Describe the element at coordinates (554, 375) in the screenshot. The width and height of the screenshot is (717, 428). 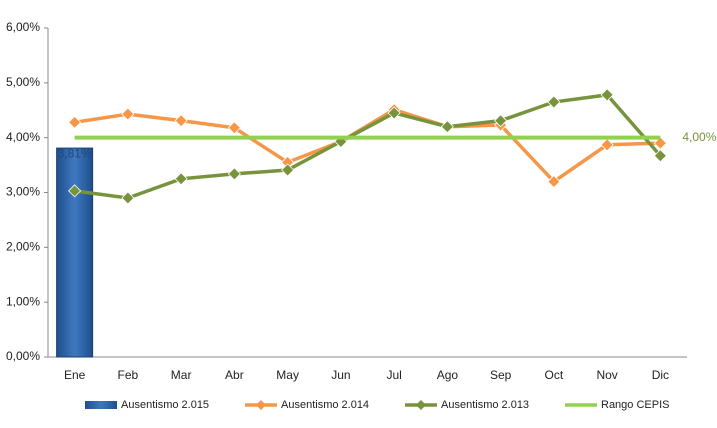
I see `x-tick-label: Oct` at that location.